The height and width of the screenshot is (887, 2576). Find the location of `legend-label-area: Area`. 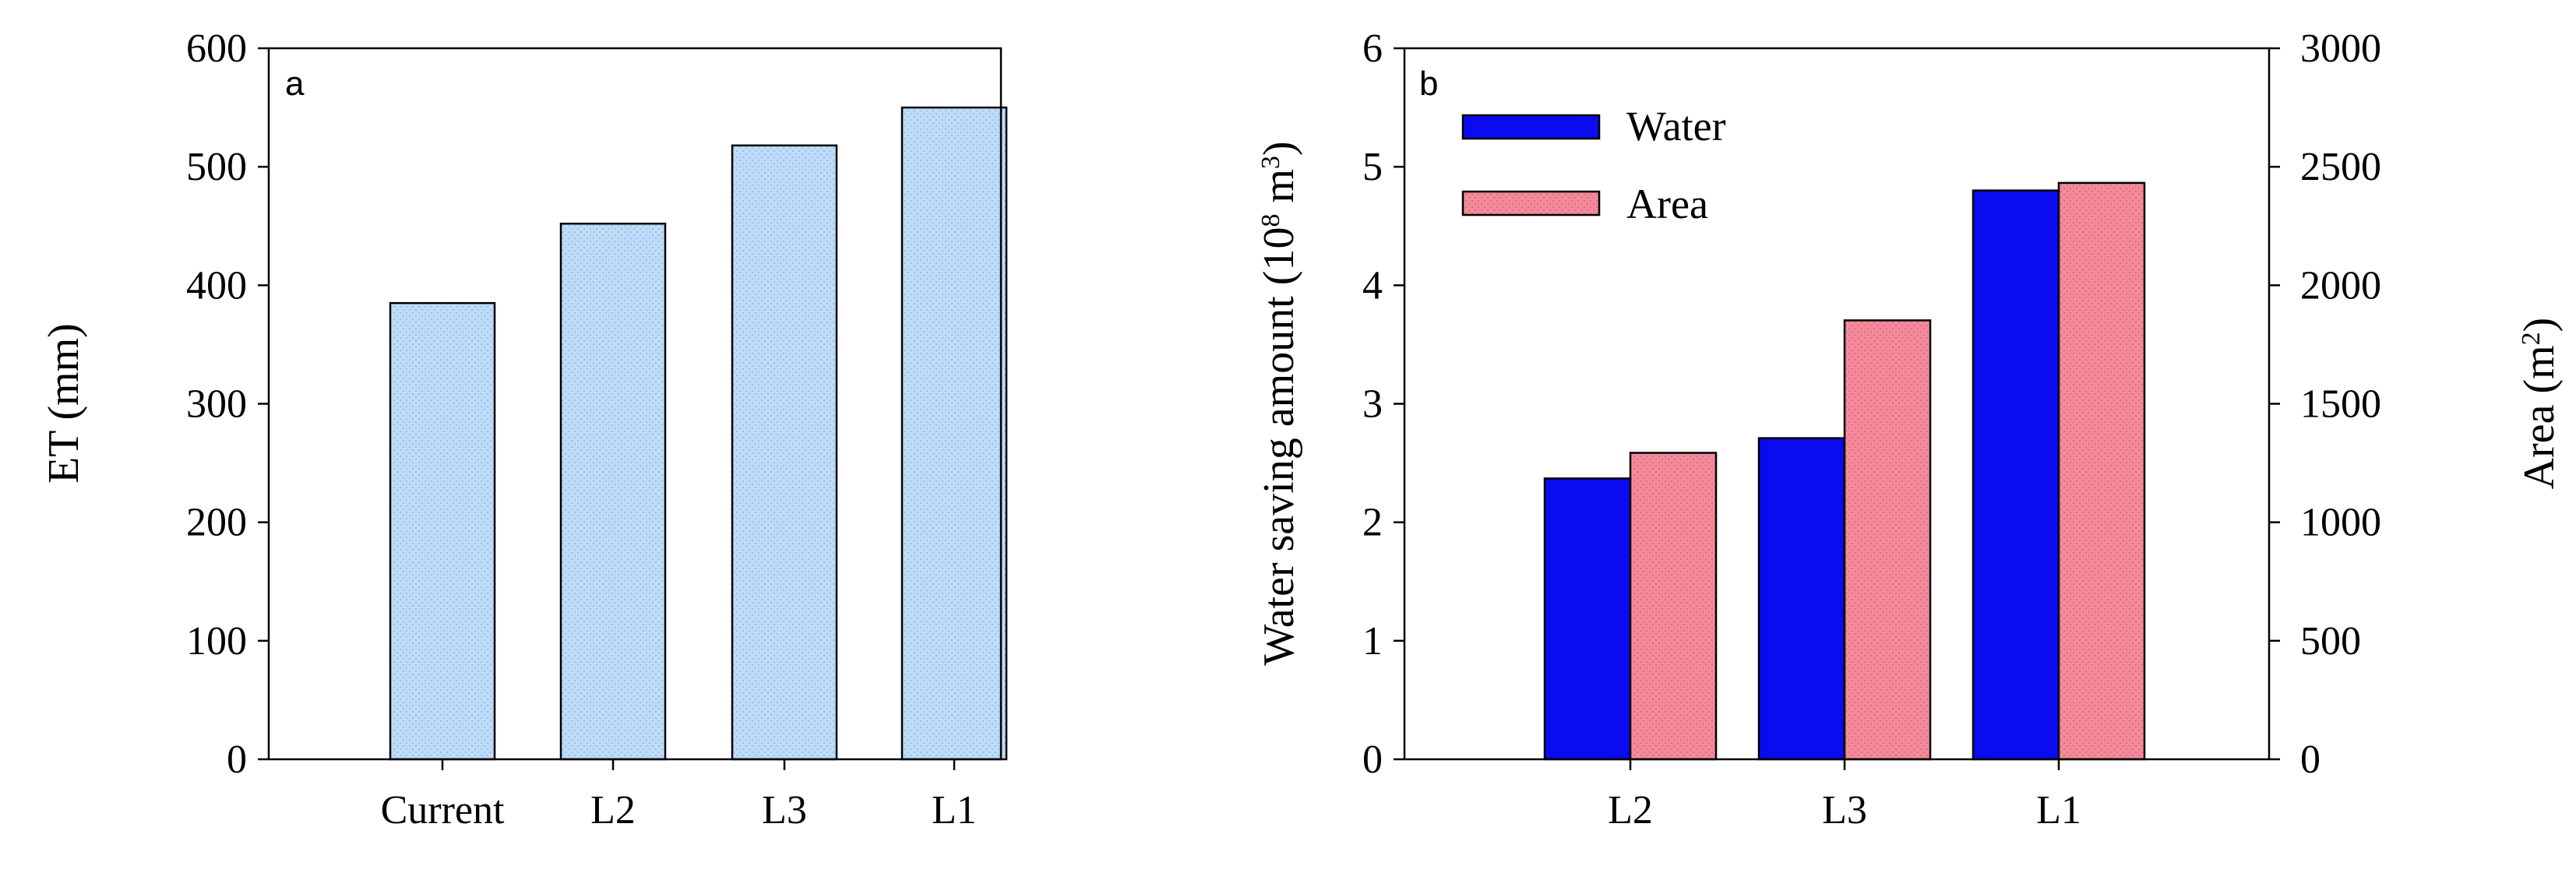

legend-label-area: Area is located at coordinates (1667, 204).